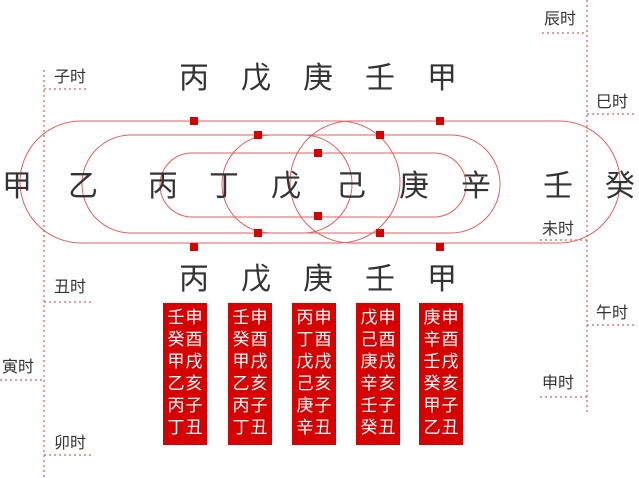  What do you see at coordinates (558, 186) in the screenshot?
I see `main-stem: 壬` at bounding box center [558, 186].